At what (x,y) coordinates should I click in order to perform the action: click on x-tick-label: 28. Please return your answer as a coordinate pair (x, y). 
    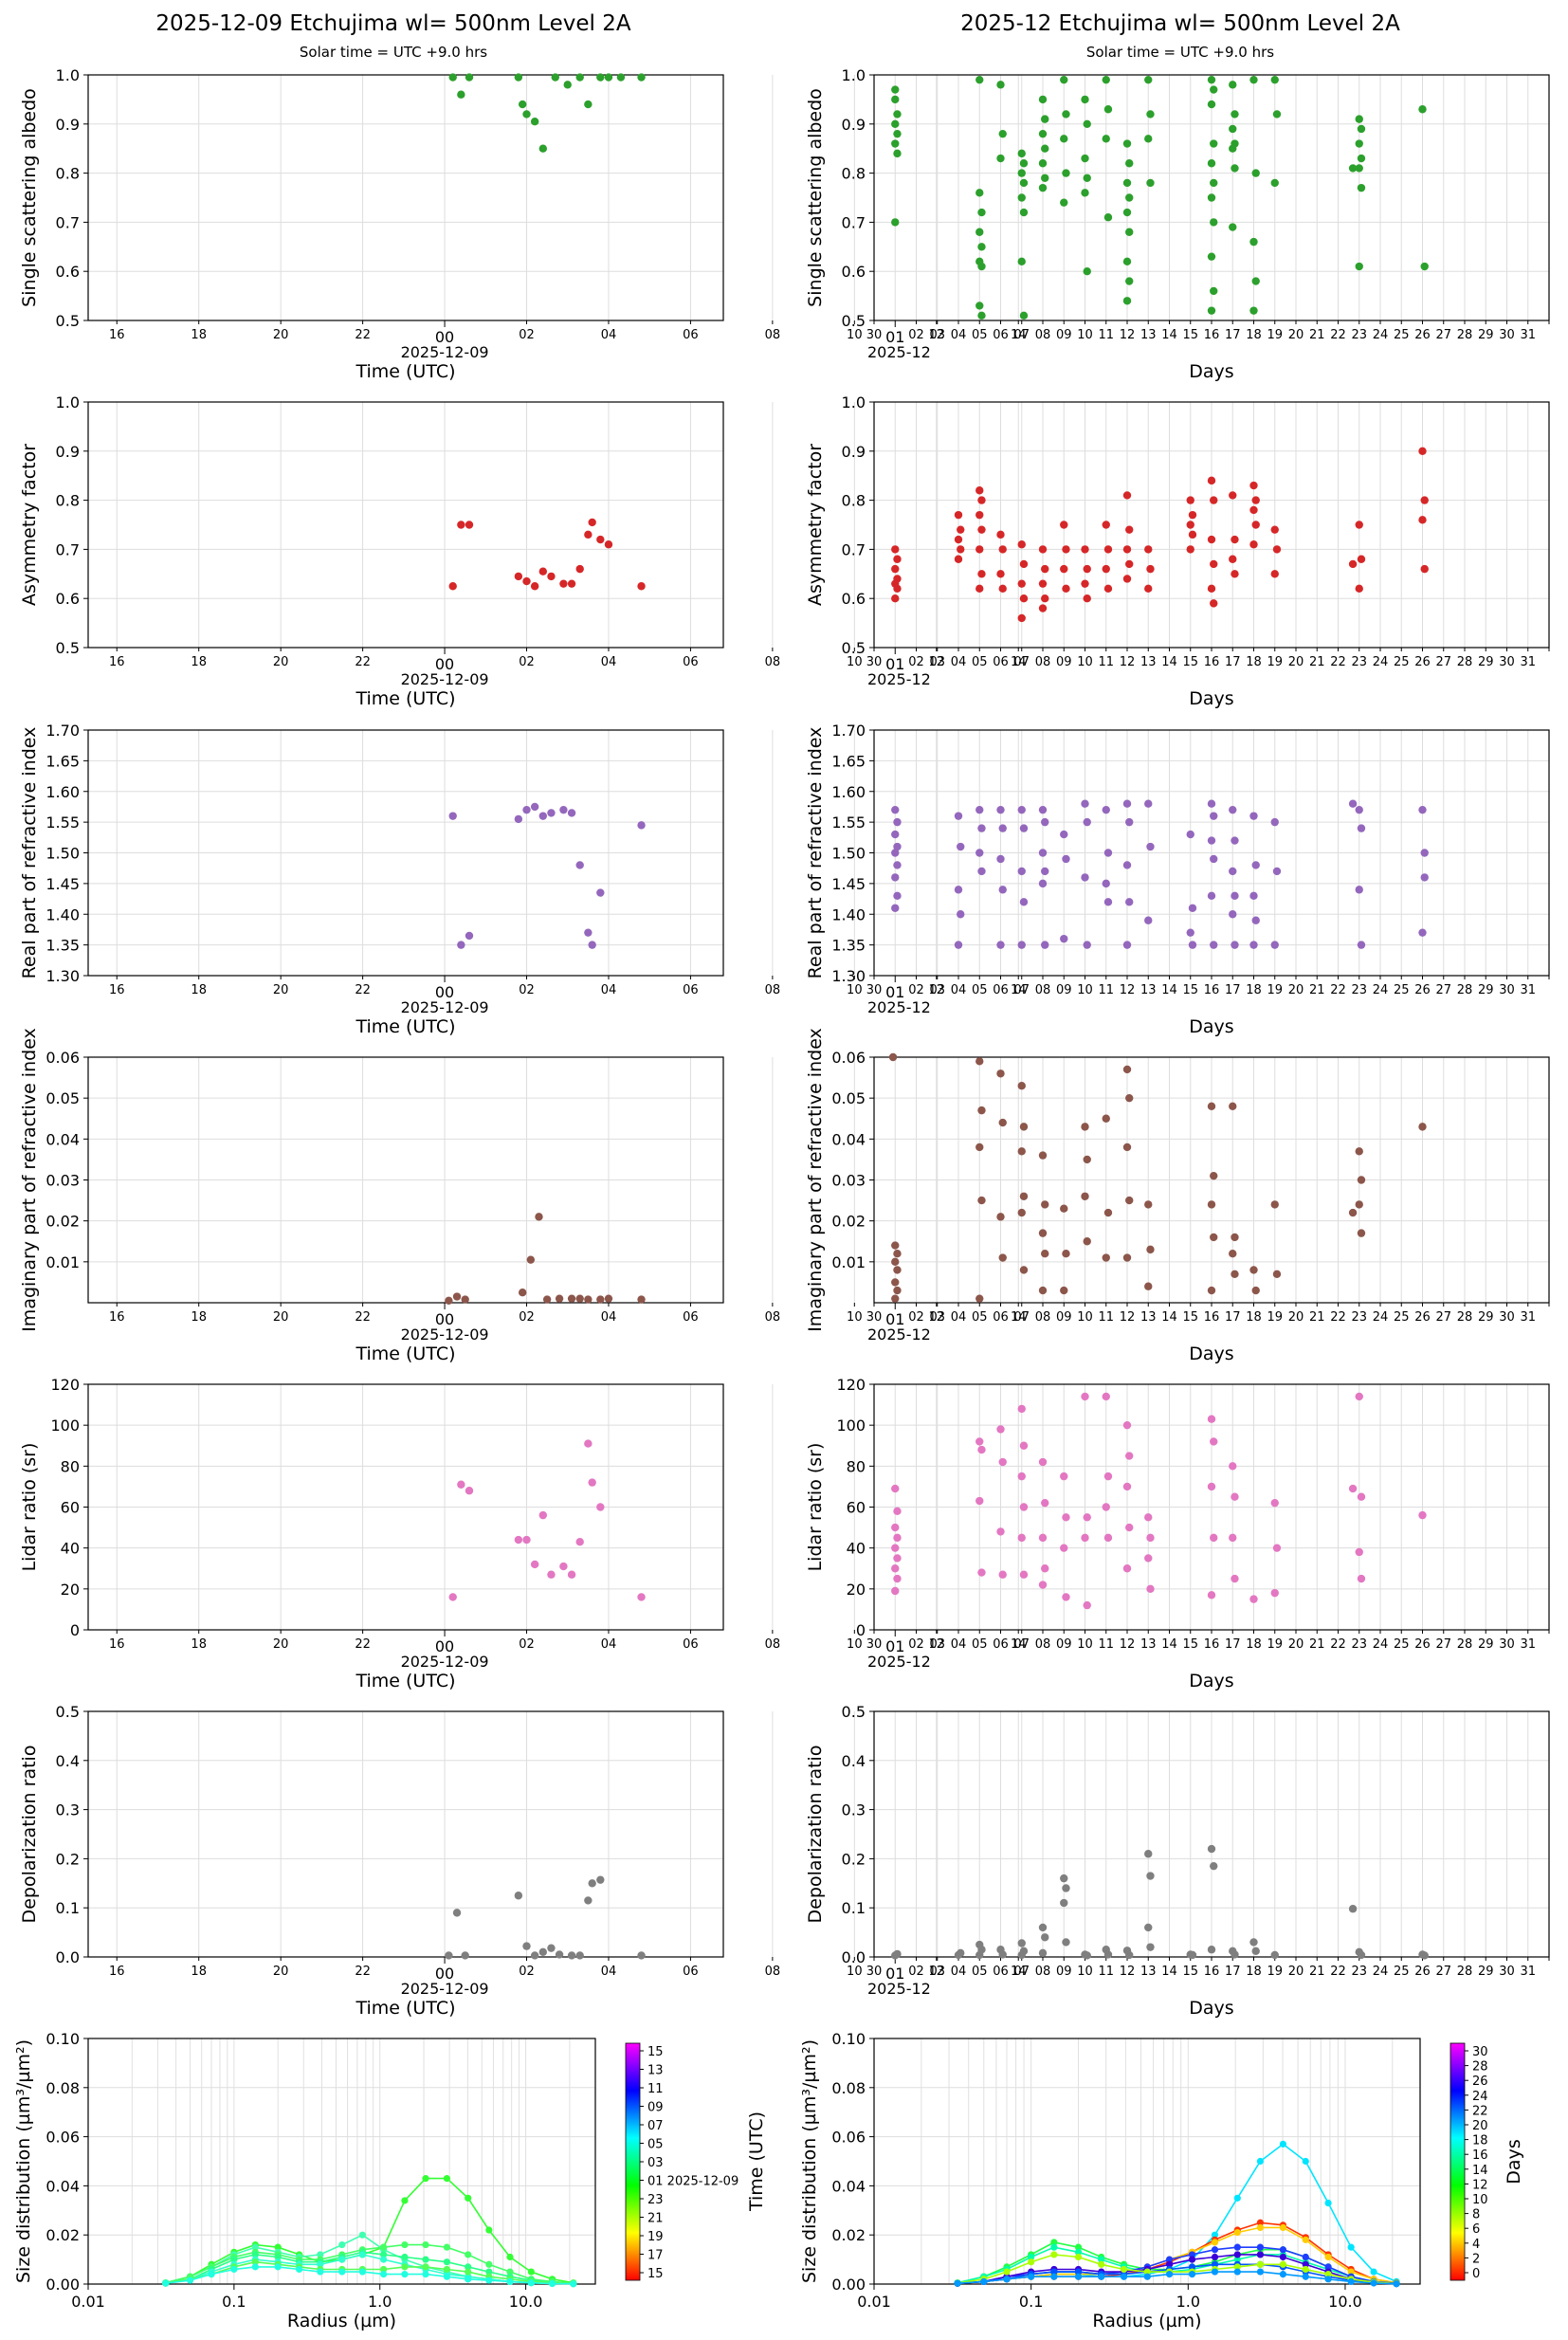
    Looking at the image, I should click on (1465, 990).